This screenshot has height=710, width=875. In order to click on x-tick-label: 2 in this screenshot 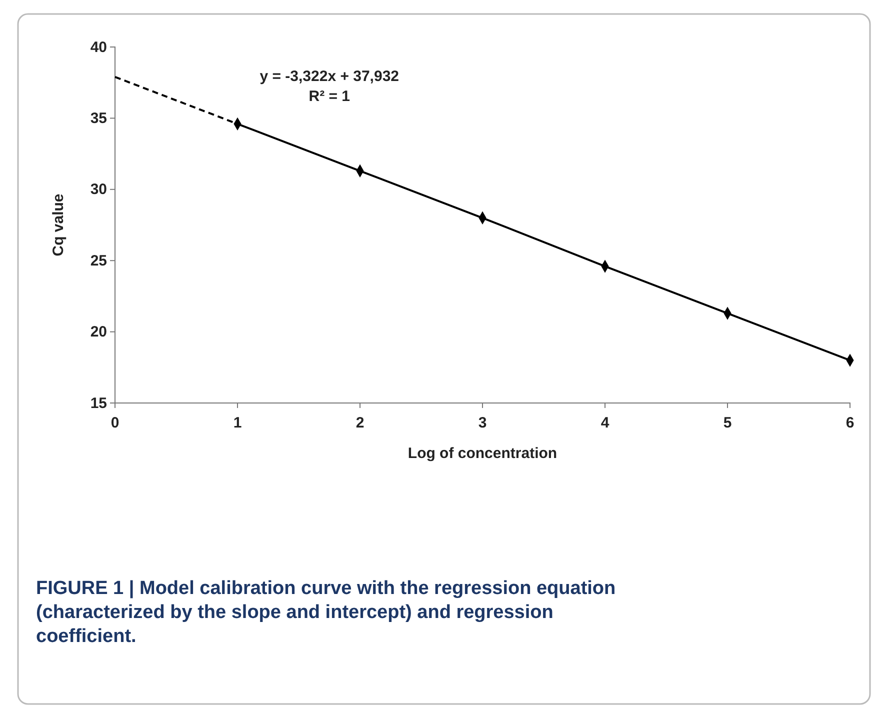, I will do `click(360, 423)`.